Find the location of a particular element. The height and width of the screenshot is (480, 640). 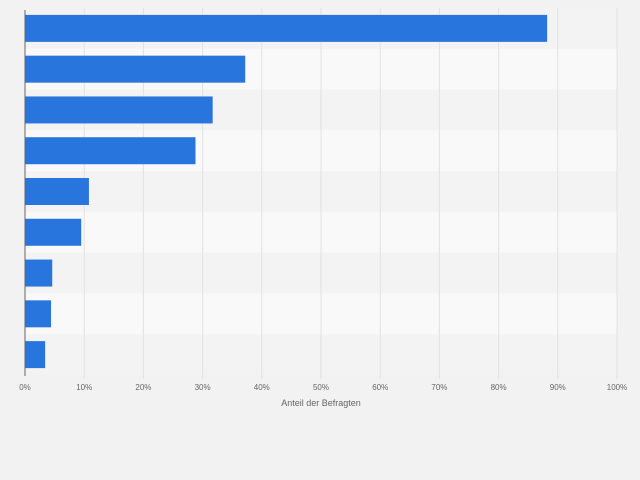

x-tick-label: 90% is located at coordinates (558, 387).